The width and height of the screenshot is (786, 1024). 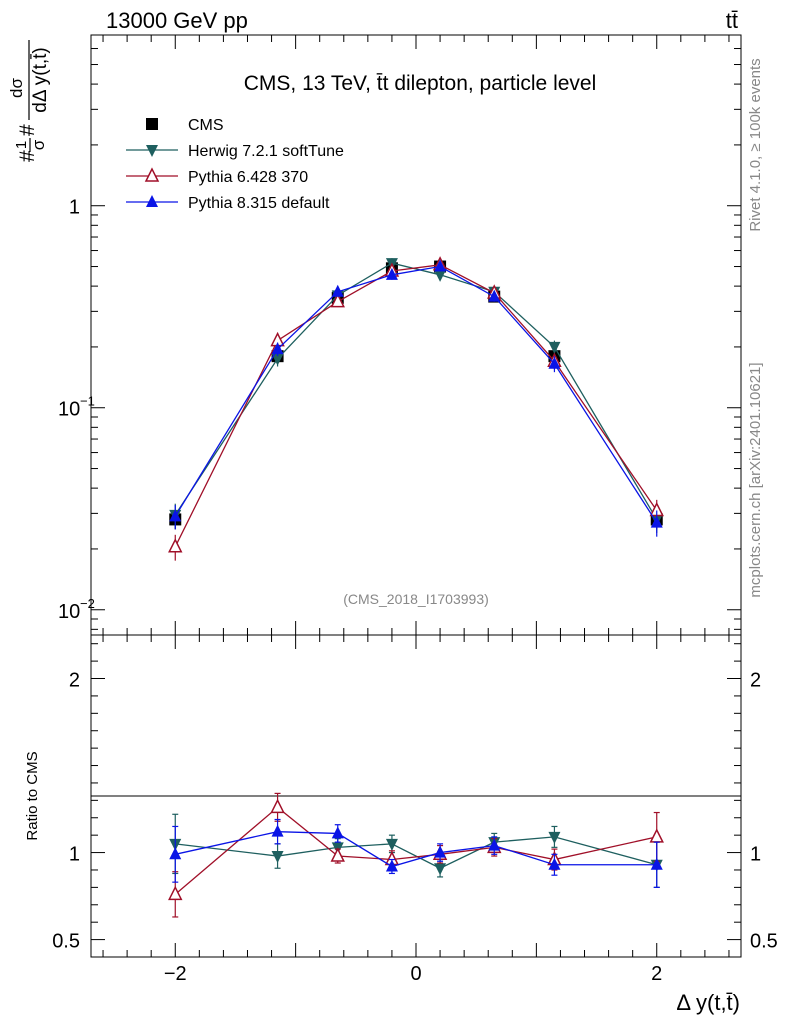 What do you see at coordinates (87, 603) in the screenshot?
I see `y-tick-label-exponent: −2` at bounding box center [87, 603].